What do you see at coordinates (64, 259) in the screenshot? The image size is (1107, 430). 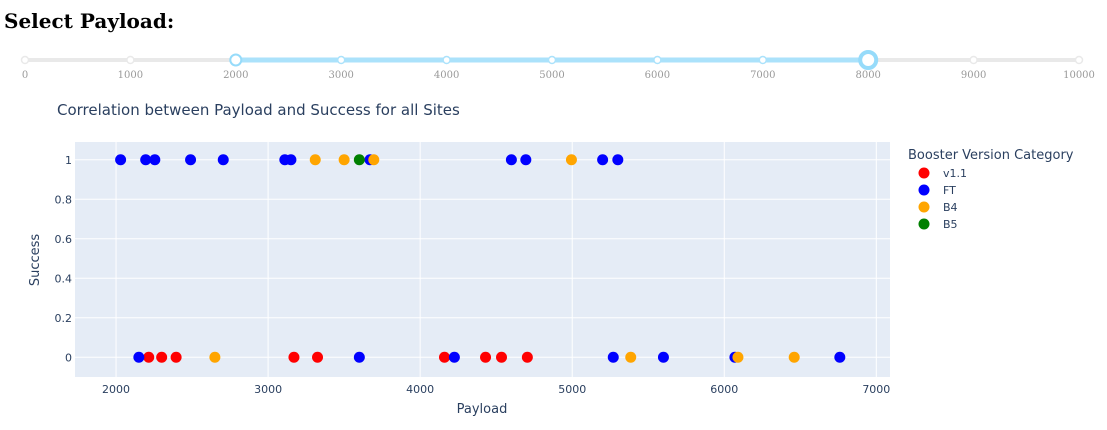 I see `y-axis-ticks: 0 0.2 0.4 0.6 0.8 1` at bounding box center [64, 259].